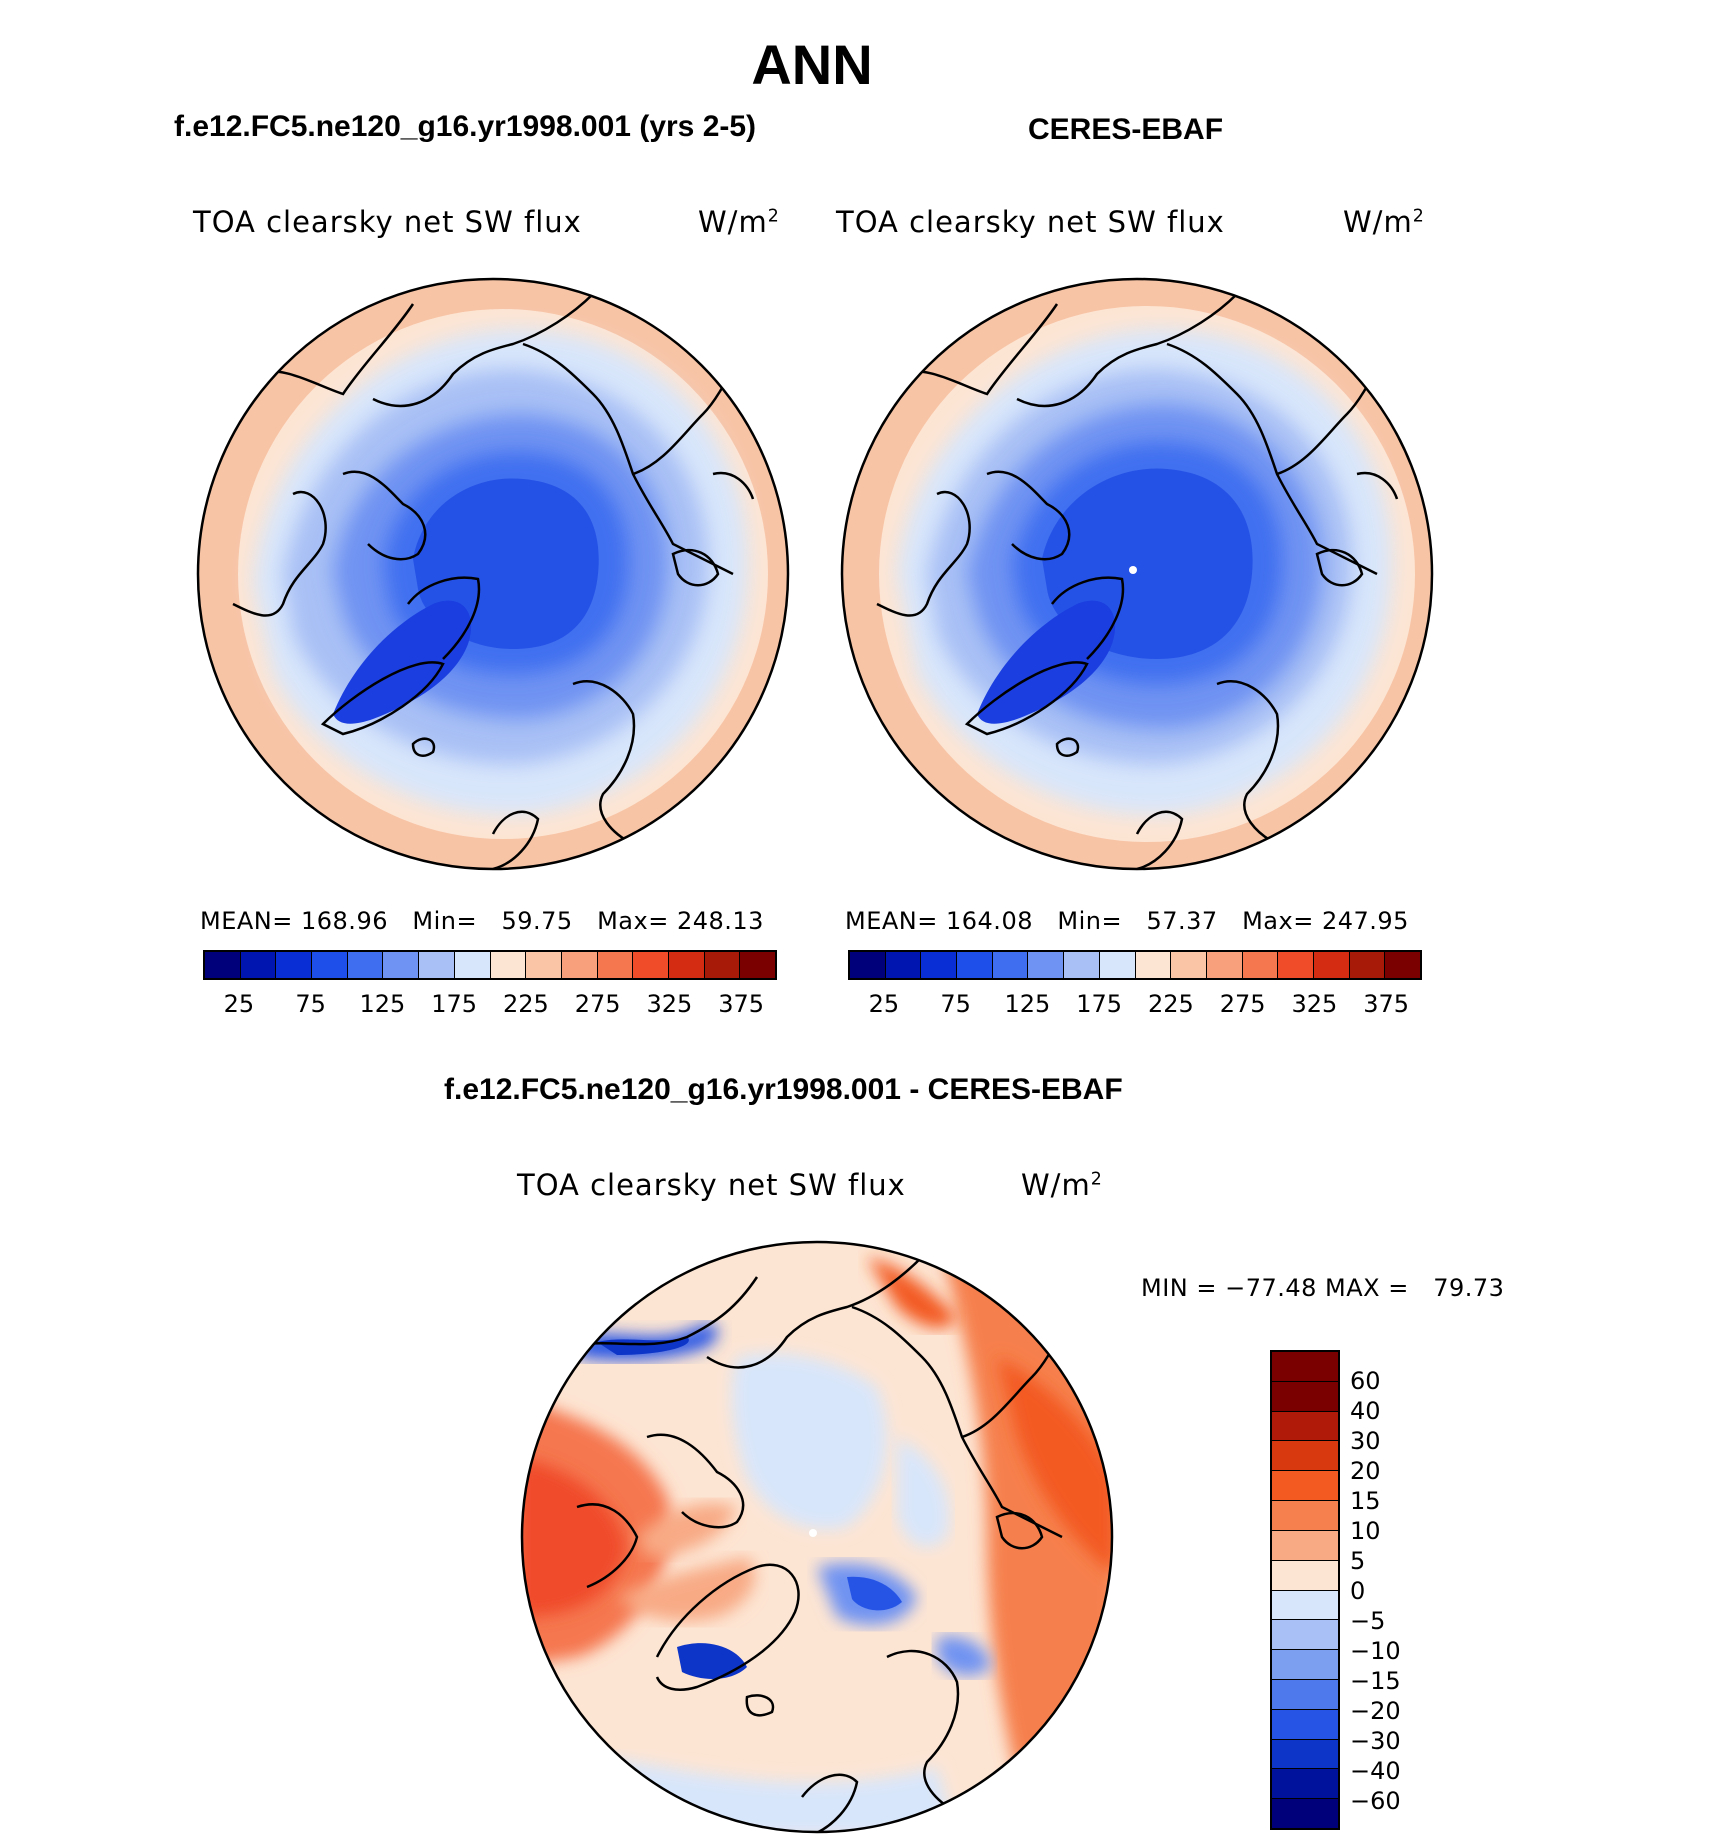 The height and width of the screenshot is (1840, 1710). I want to click on panel2-polar-map, so click(1137, 574).